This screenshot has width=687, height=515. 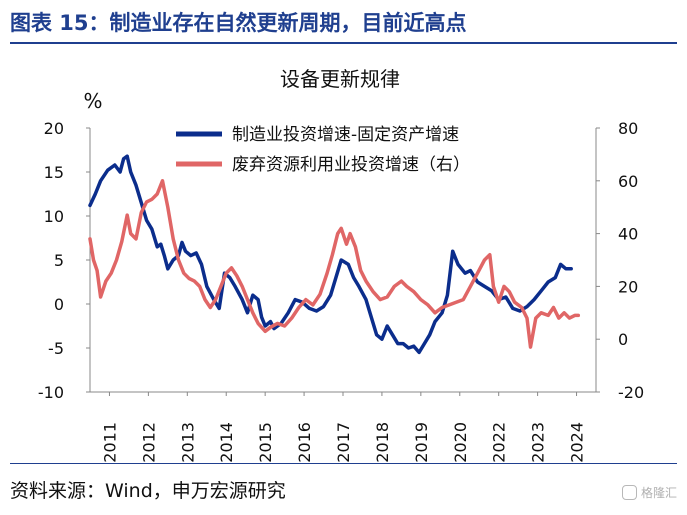 I want to click on right-axis-tick-label: 0, so click(x=623, y=339).